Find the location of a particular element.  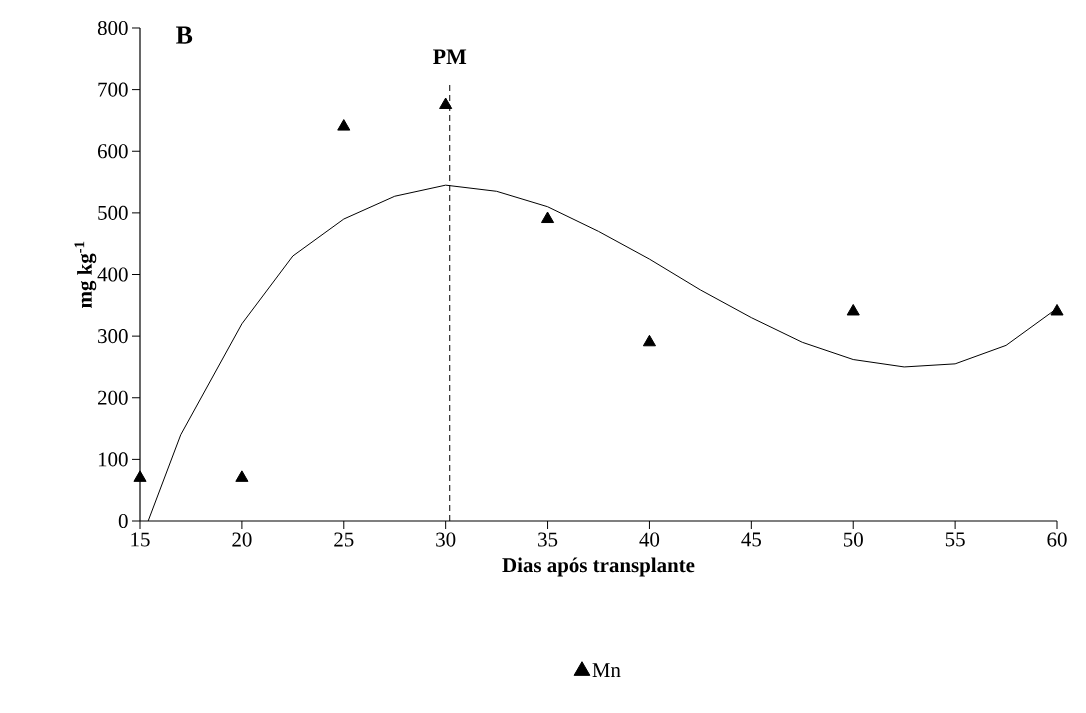

x-tick-label: 15 is located at coordinates (140, 539).